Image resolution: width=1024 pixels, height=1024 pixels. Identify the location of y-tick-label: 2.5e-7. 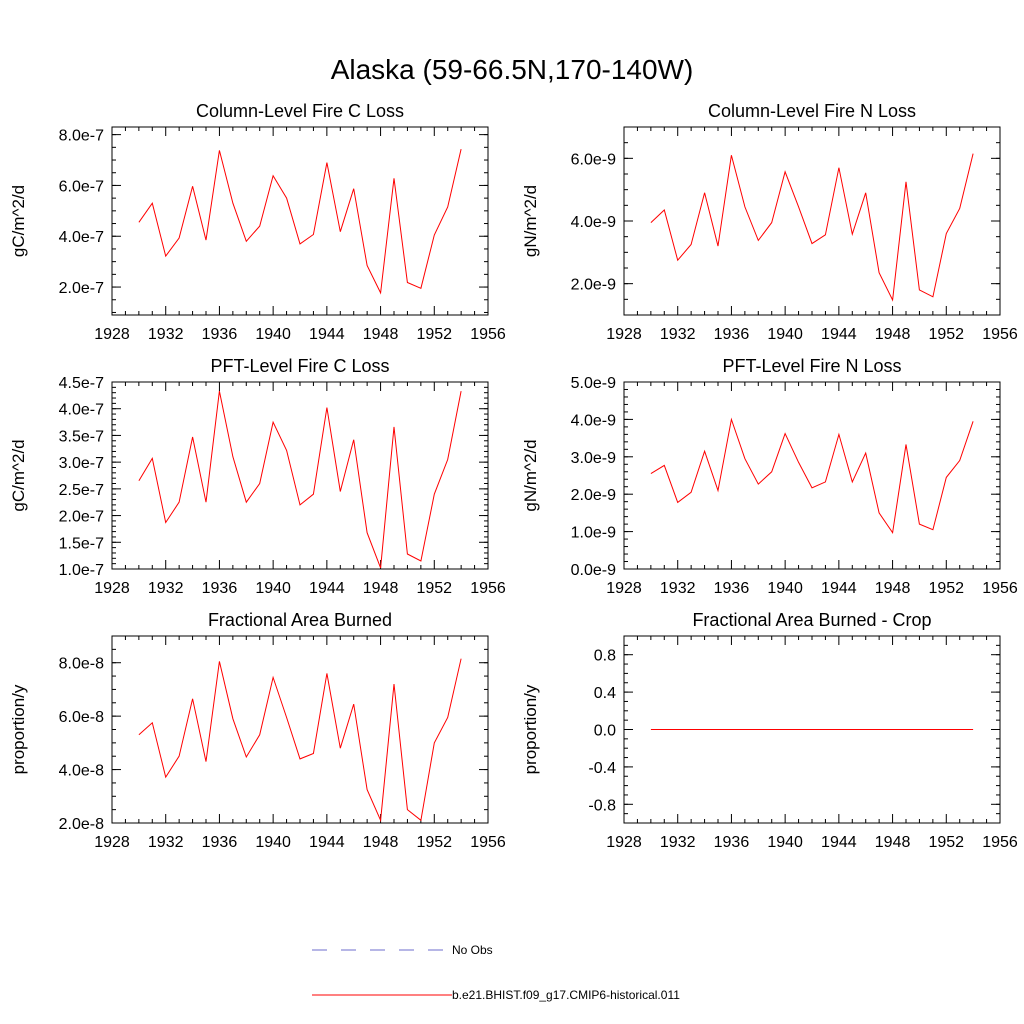
(81, 490).